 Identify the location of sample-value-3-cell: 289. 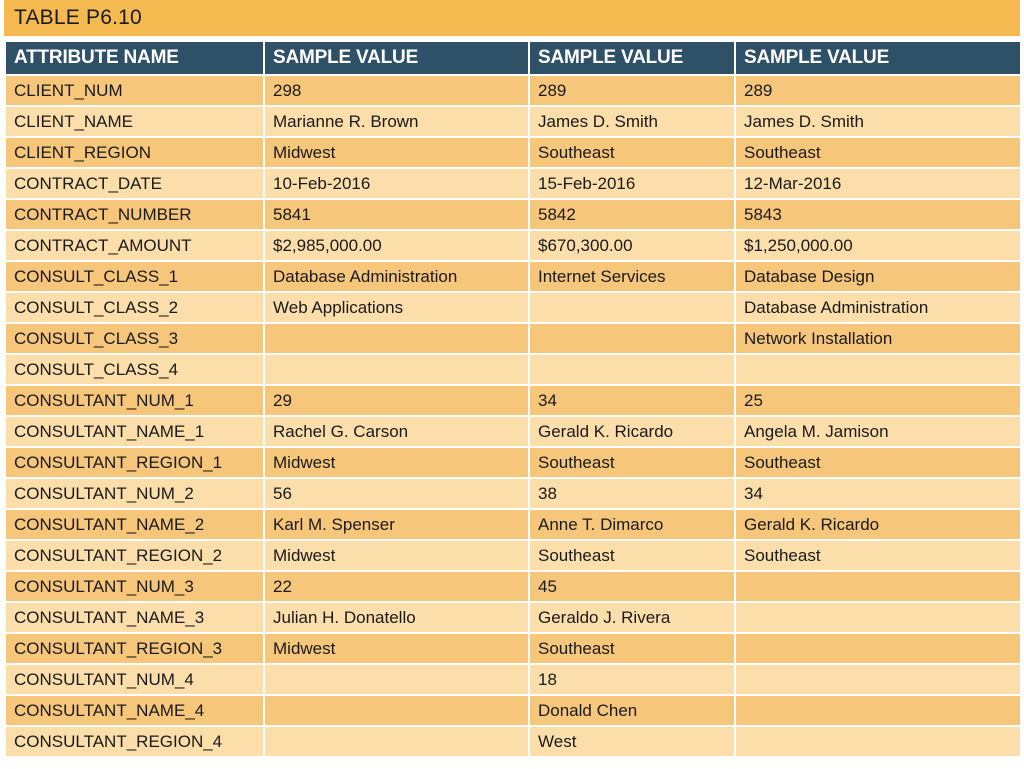
(878, 90).